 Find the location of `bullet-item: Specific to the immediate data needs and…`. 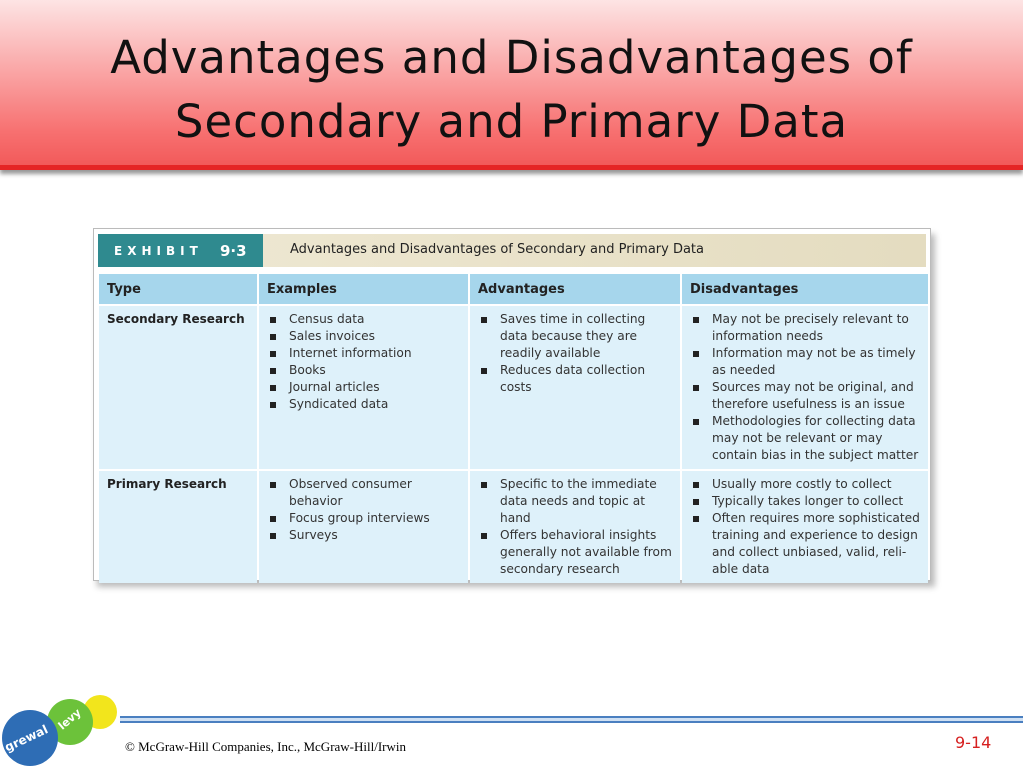

bullet-item: Specific to the immediate data needs and… is located at coordinates (575, 501).